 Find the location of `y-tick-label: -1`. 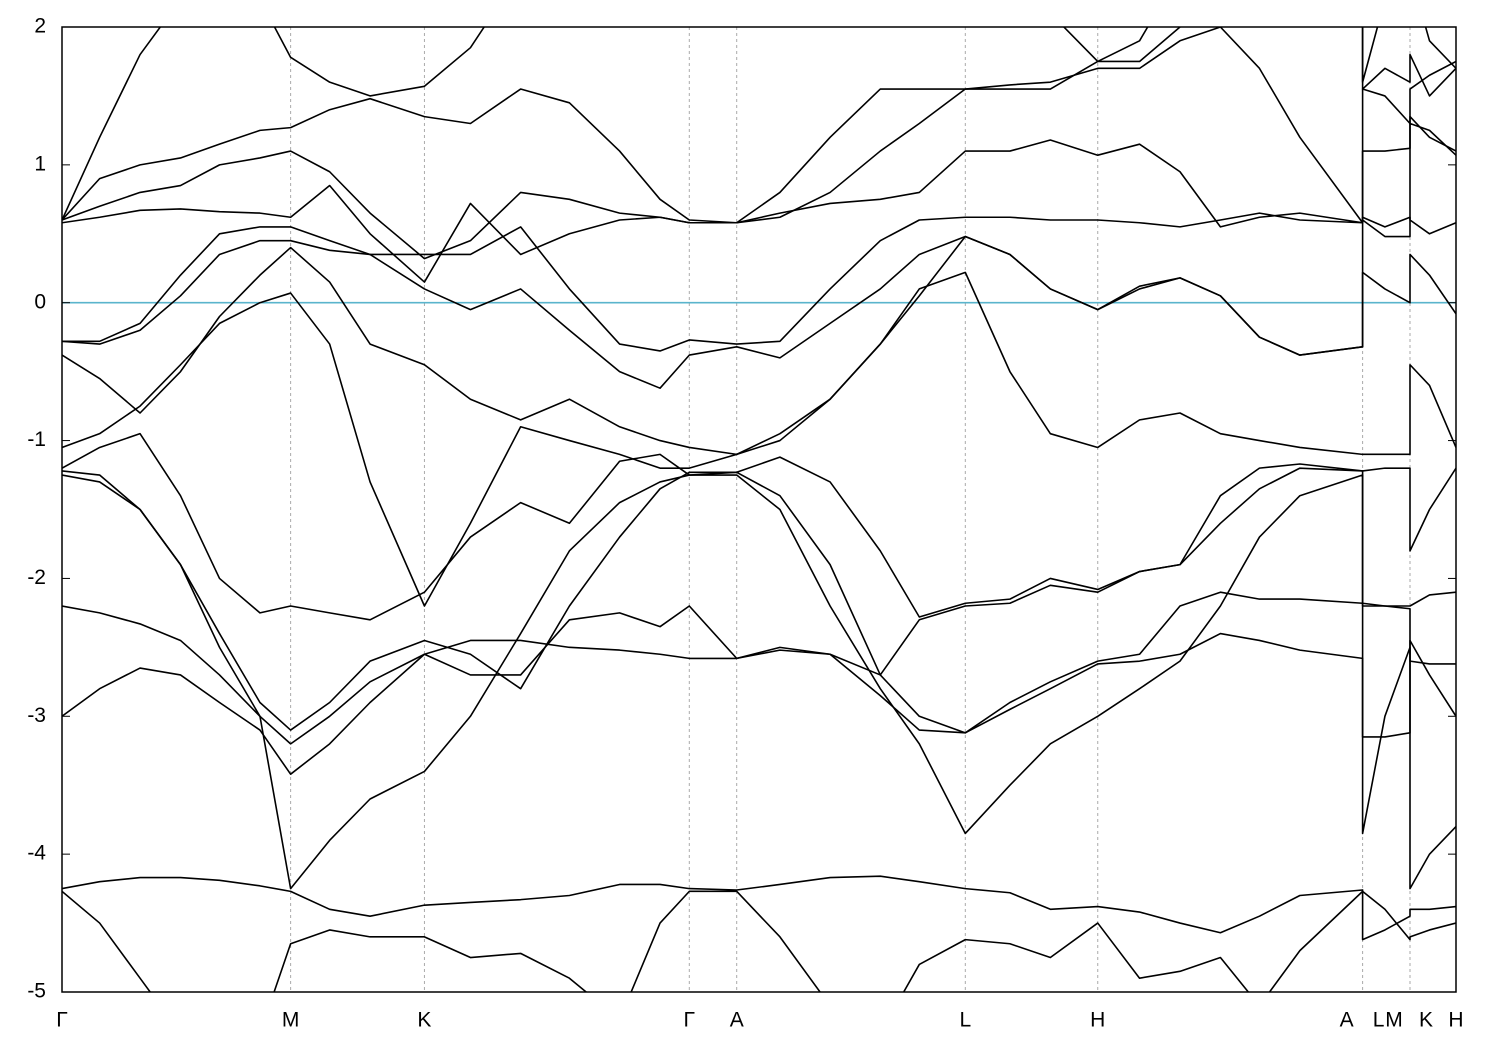

y-tick-label: -1 is located at coordinates (36, 439).